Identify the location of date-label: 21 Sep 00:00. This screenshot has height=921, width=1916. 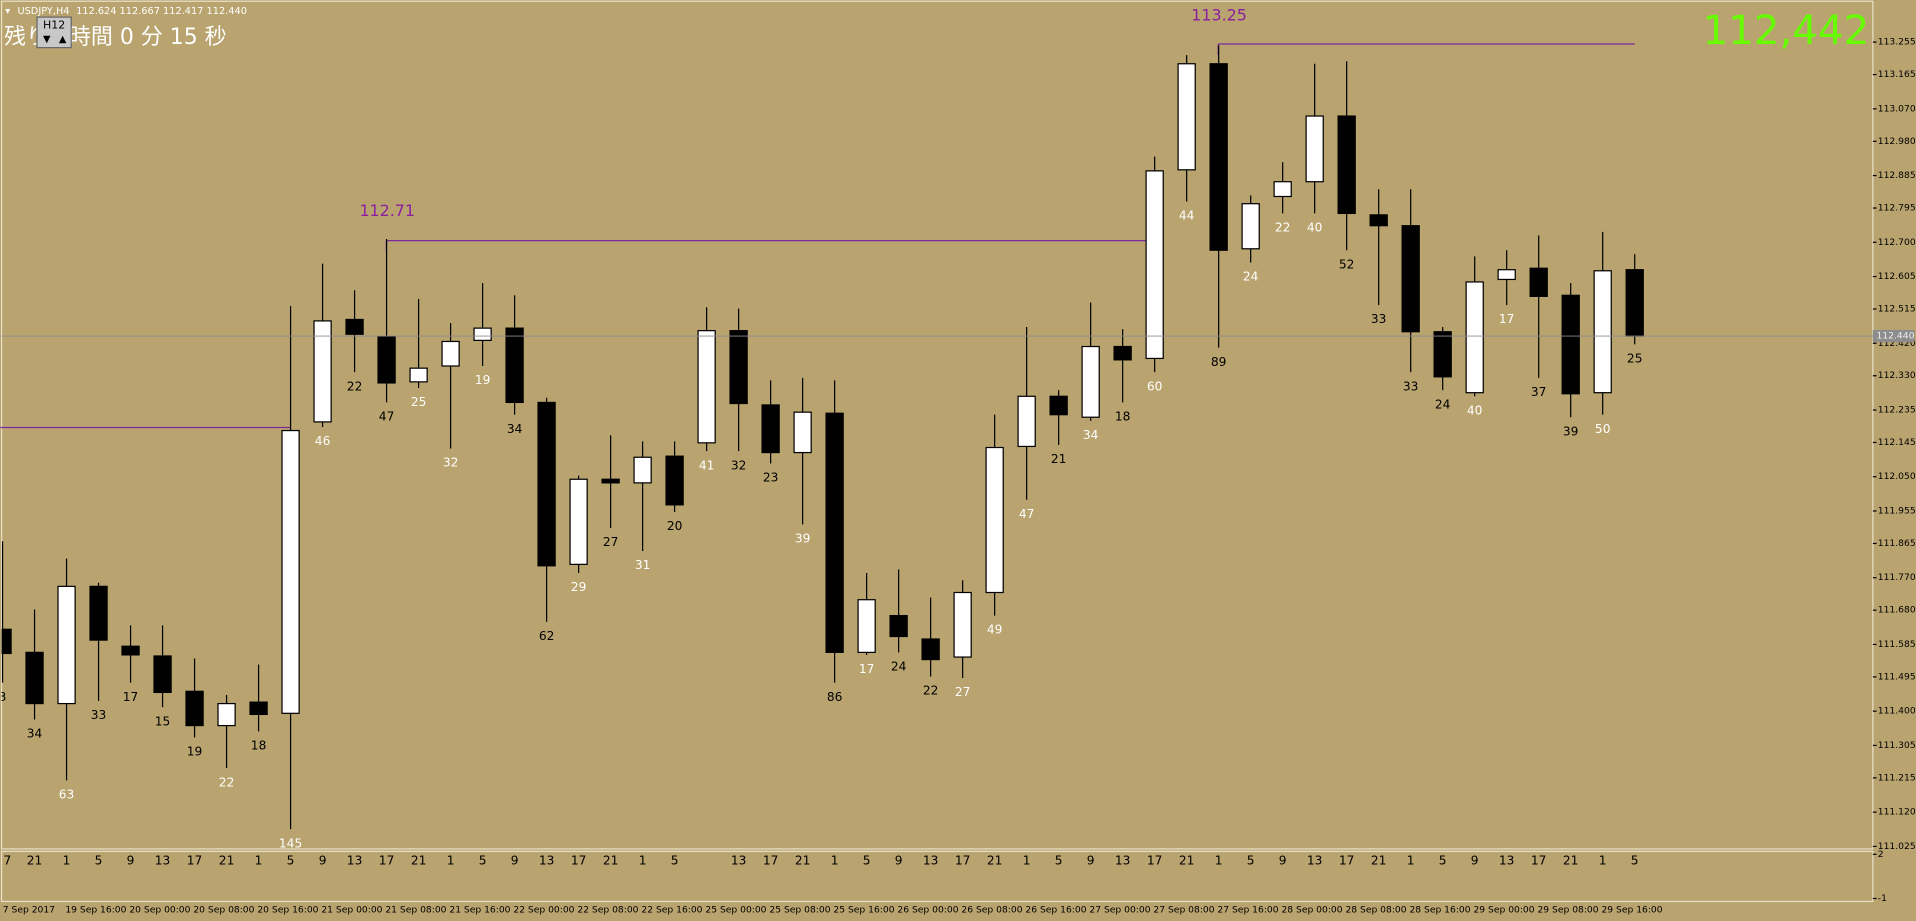
(351, 910).